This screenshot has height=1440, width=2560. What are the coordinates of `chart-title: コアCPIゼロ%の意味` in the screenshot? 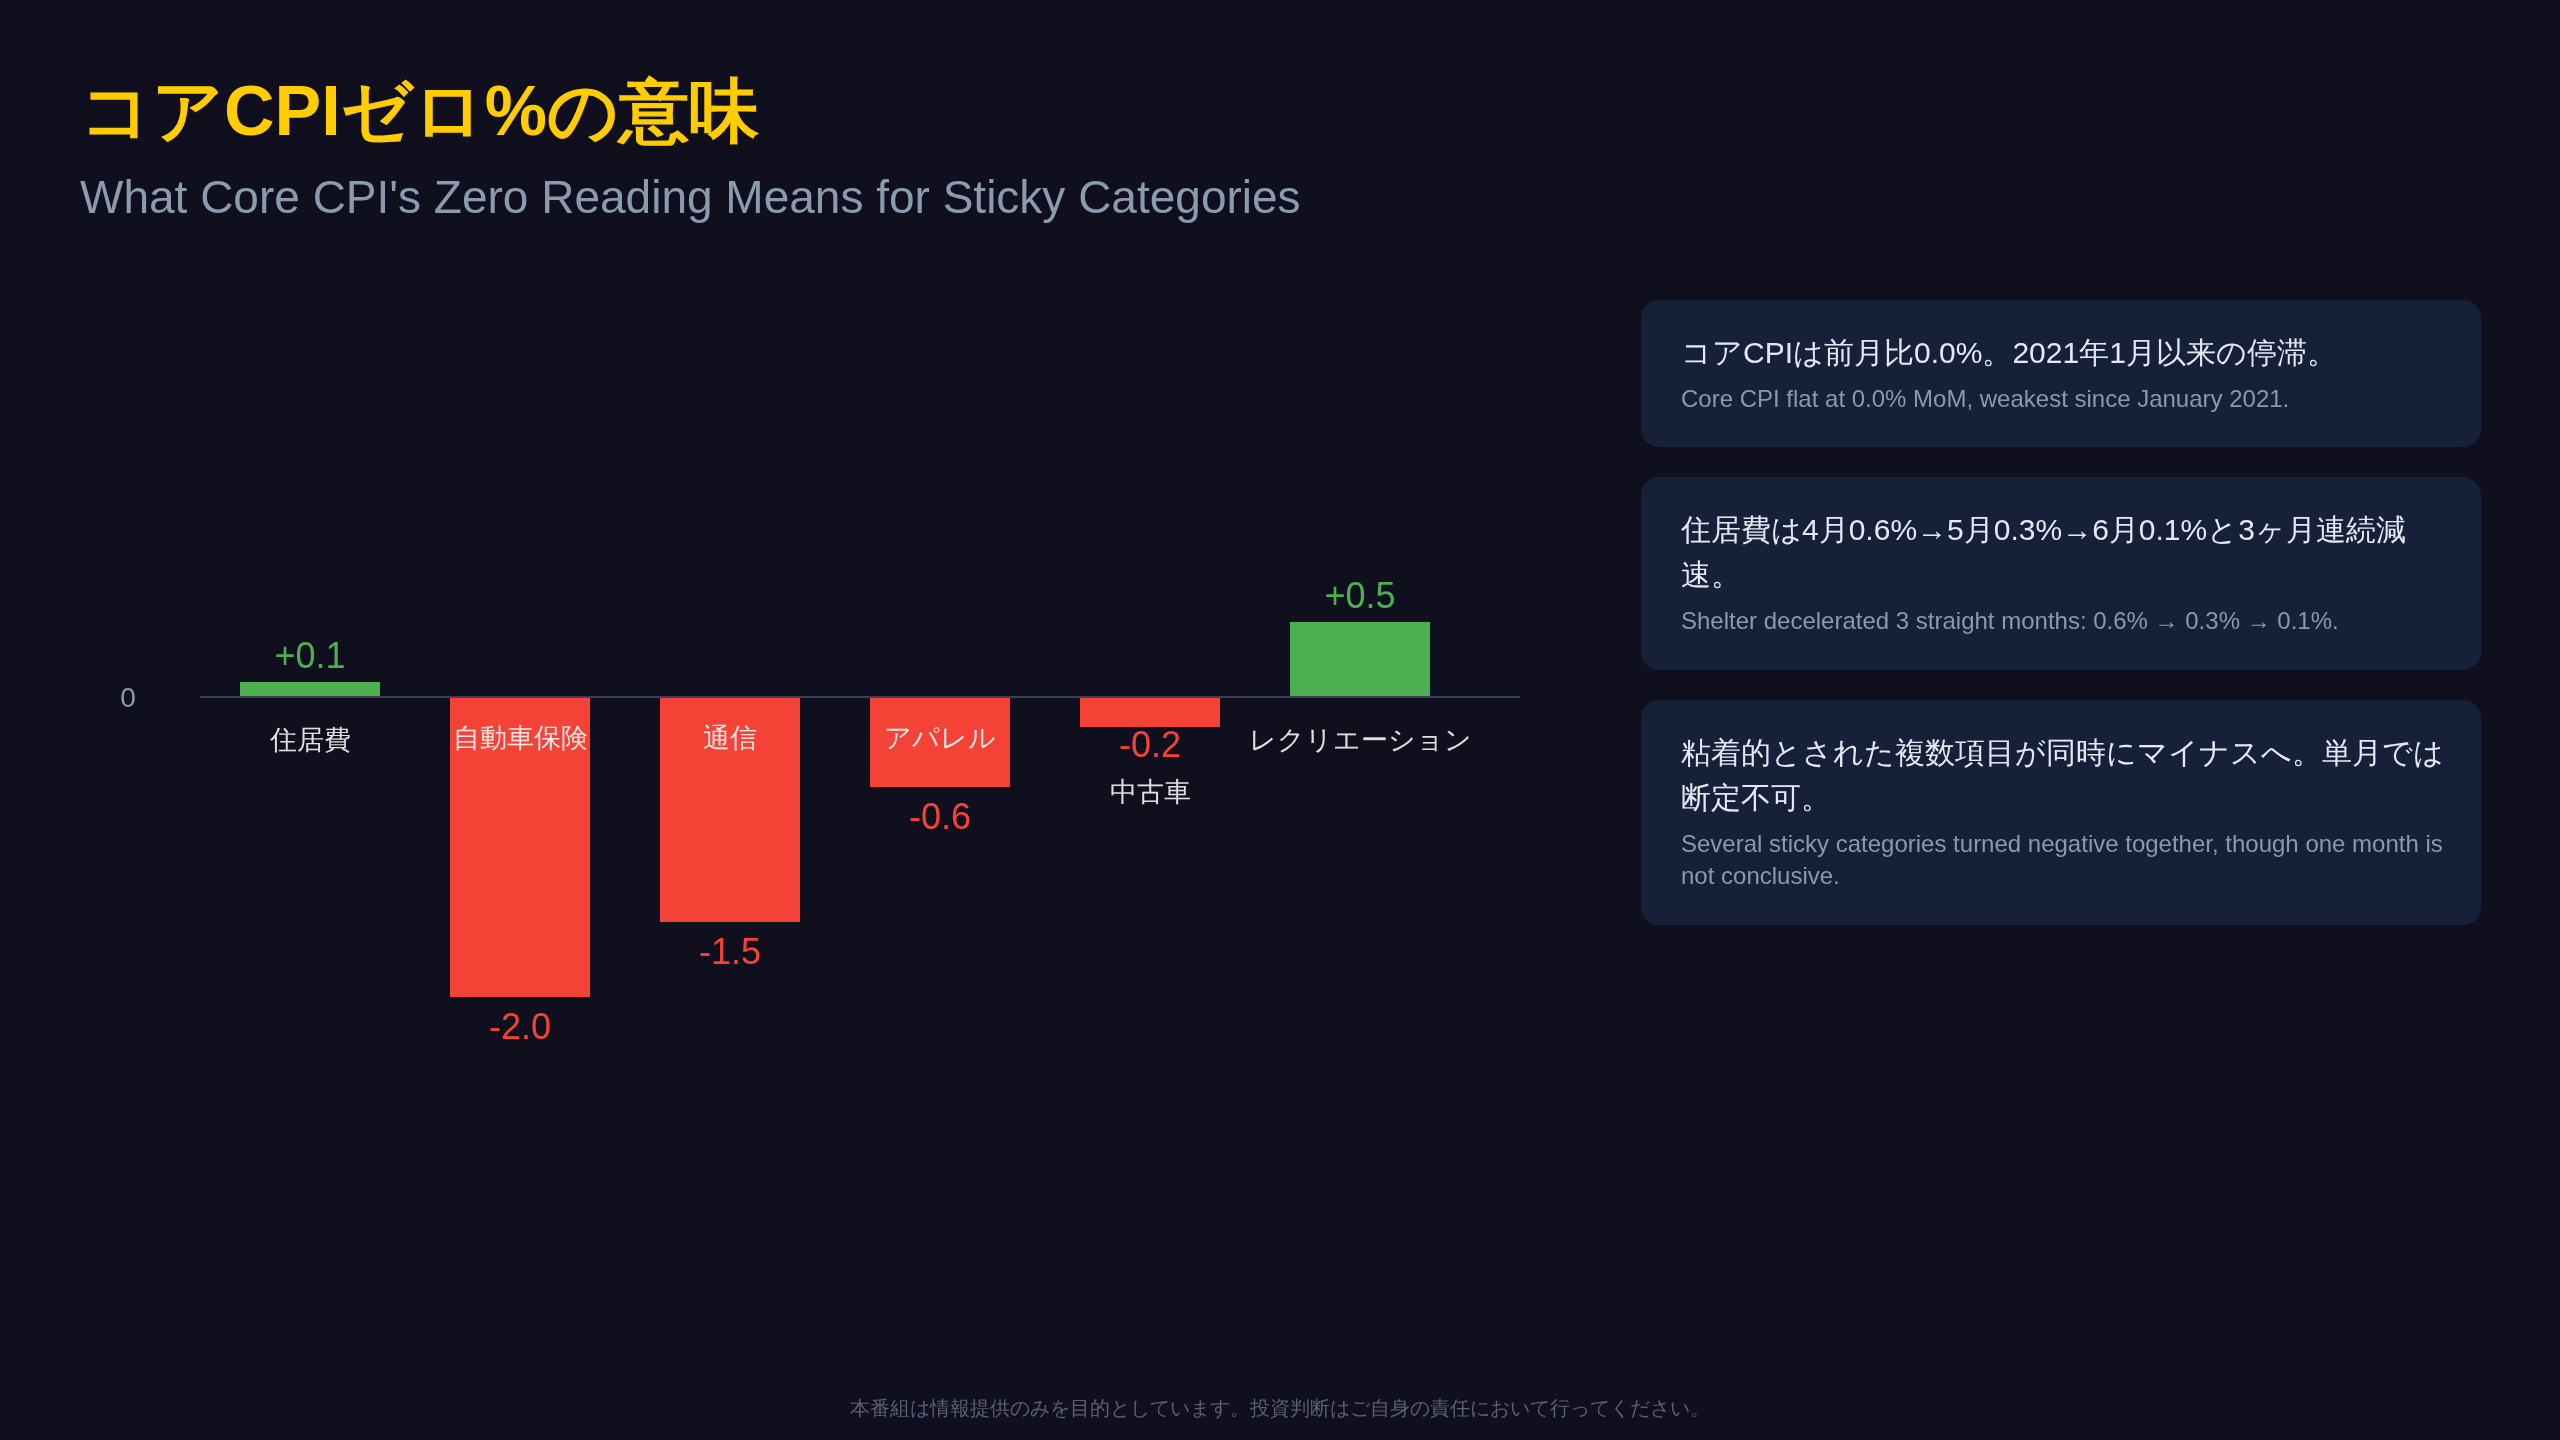 It's located at (420, 111).